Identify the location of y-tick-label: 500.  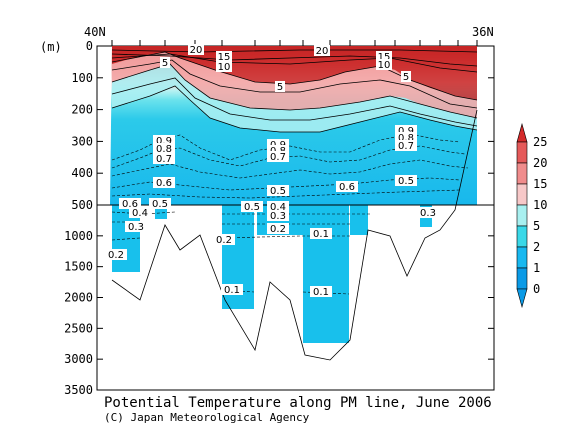
(82, 205).